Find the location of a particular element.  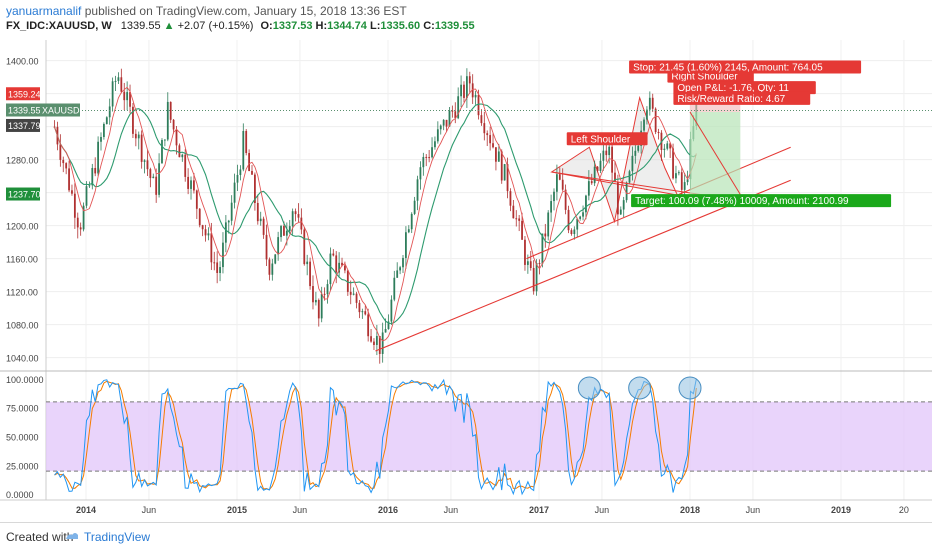

author-link: yanuarmanalif is located at coordinates (44, 11).